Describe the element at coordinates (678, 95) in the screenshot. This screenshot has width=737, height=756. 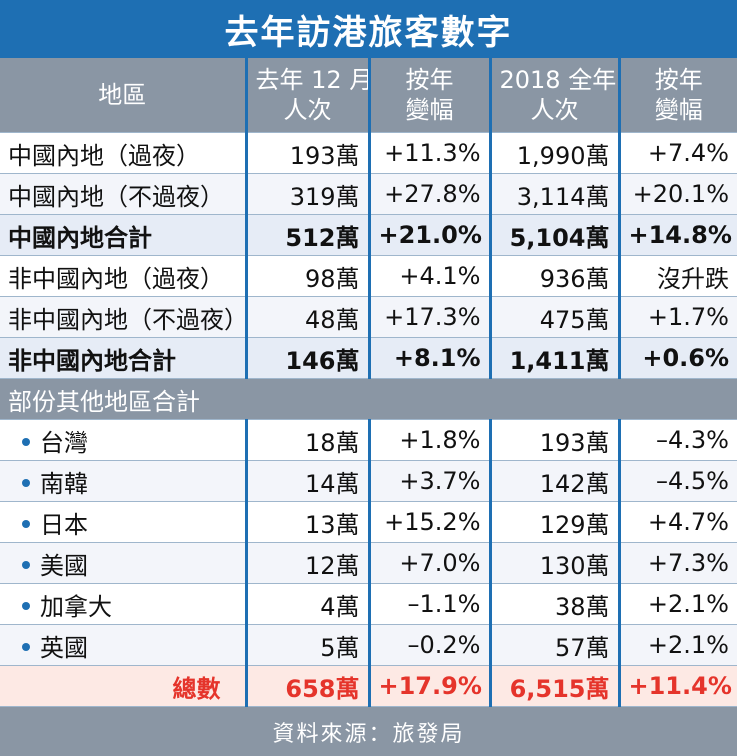
I see `column-header-4: 按年 變幅` at that location.